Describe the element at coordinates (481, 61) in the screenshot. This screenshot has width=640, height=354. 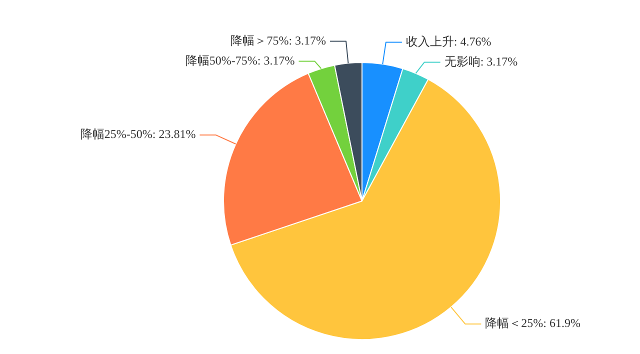
I see `slice-label: 无影响: 3.17%` at that location.